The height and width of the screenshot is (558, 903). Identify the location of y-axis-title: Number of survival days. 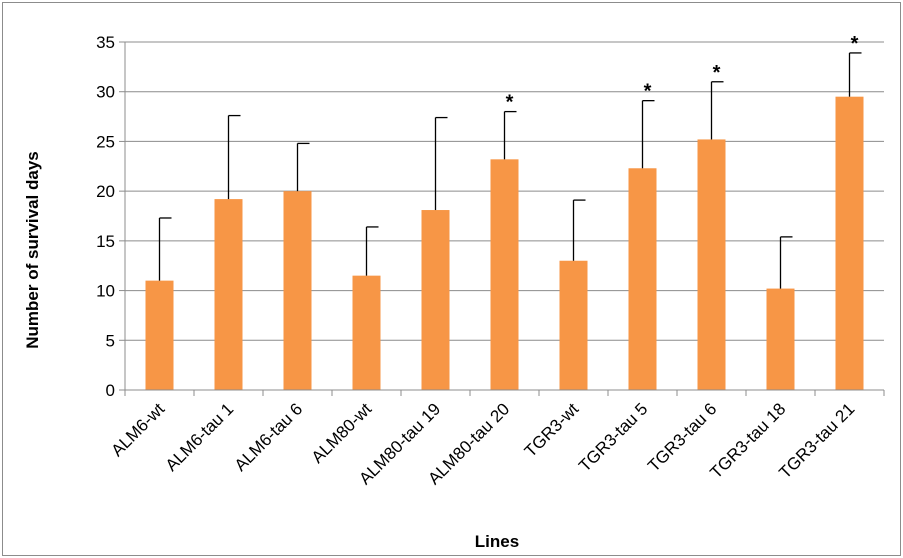
(32, 249).